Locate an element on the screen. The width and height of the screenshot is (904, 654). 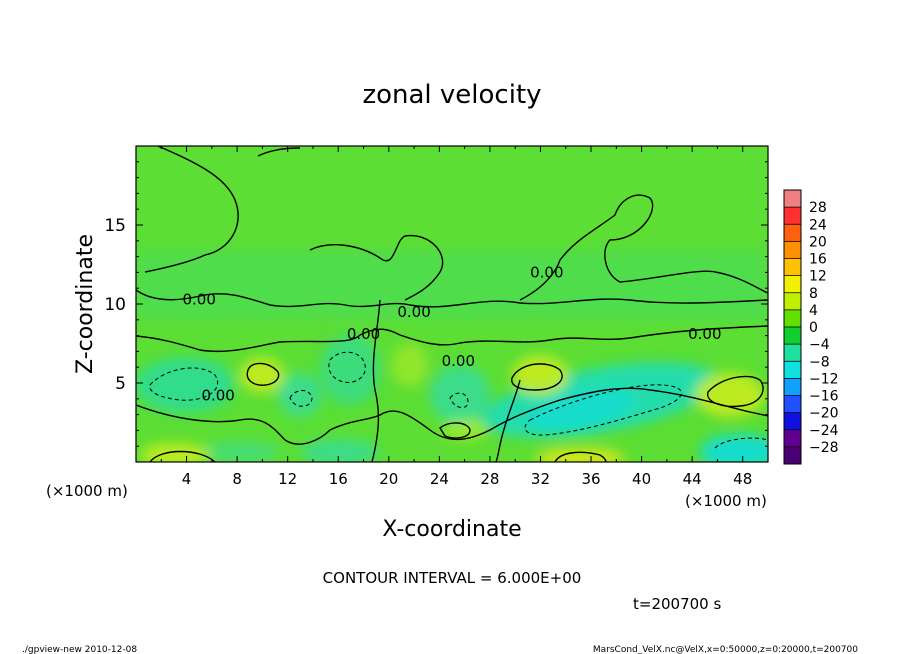
colorbar-label: 8 is located at coordinates (813, 294).